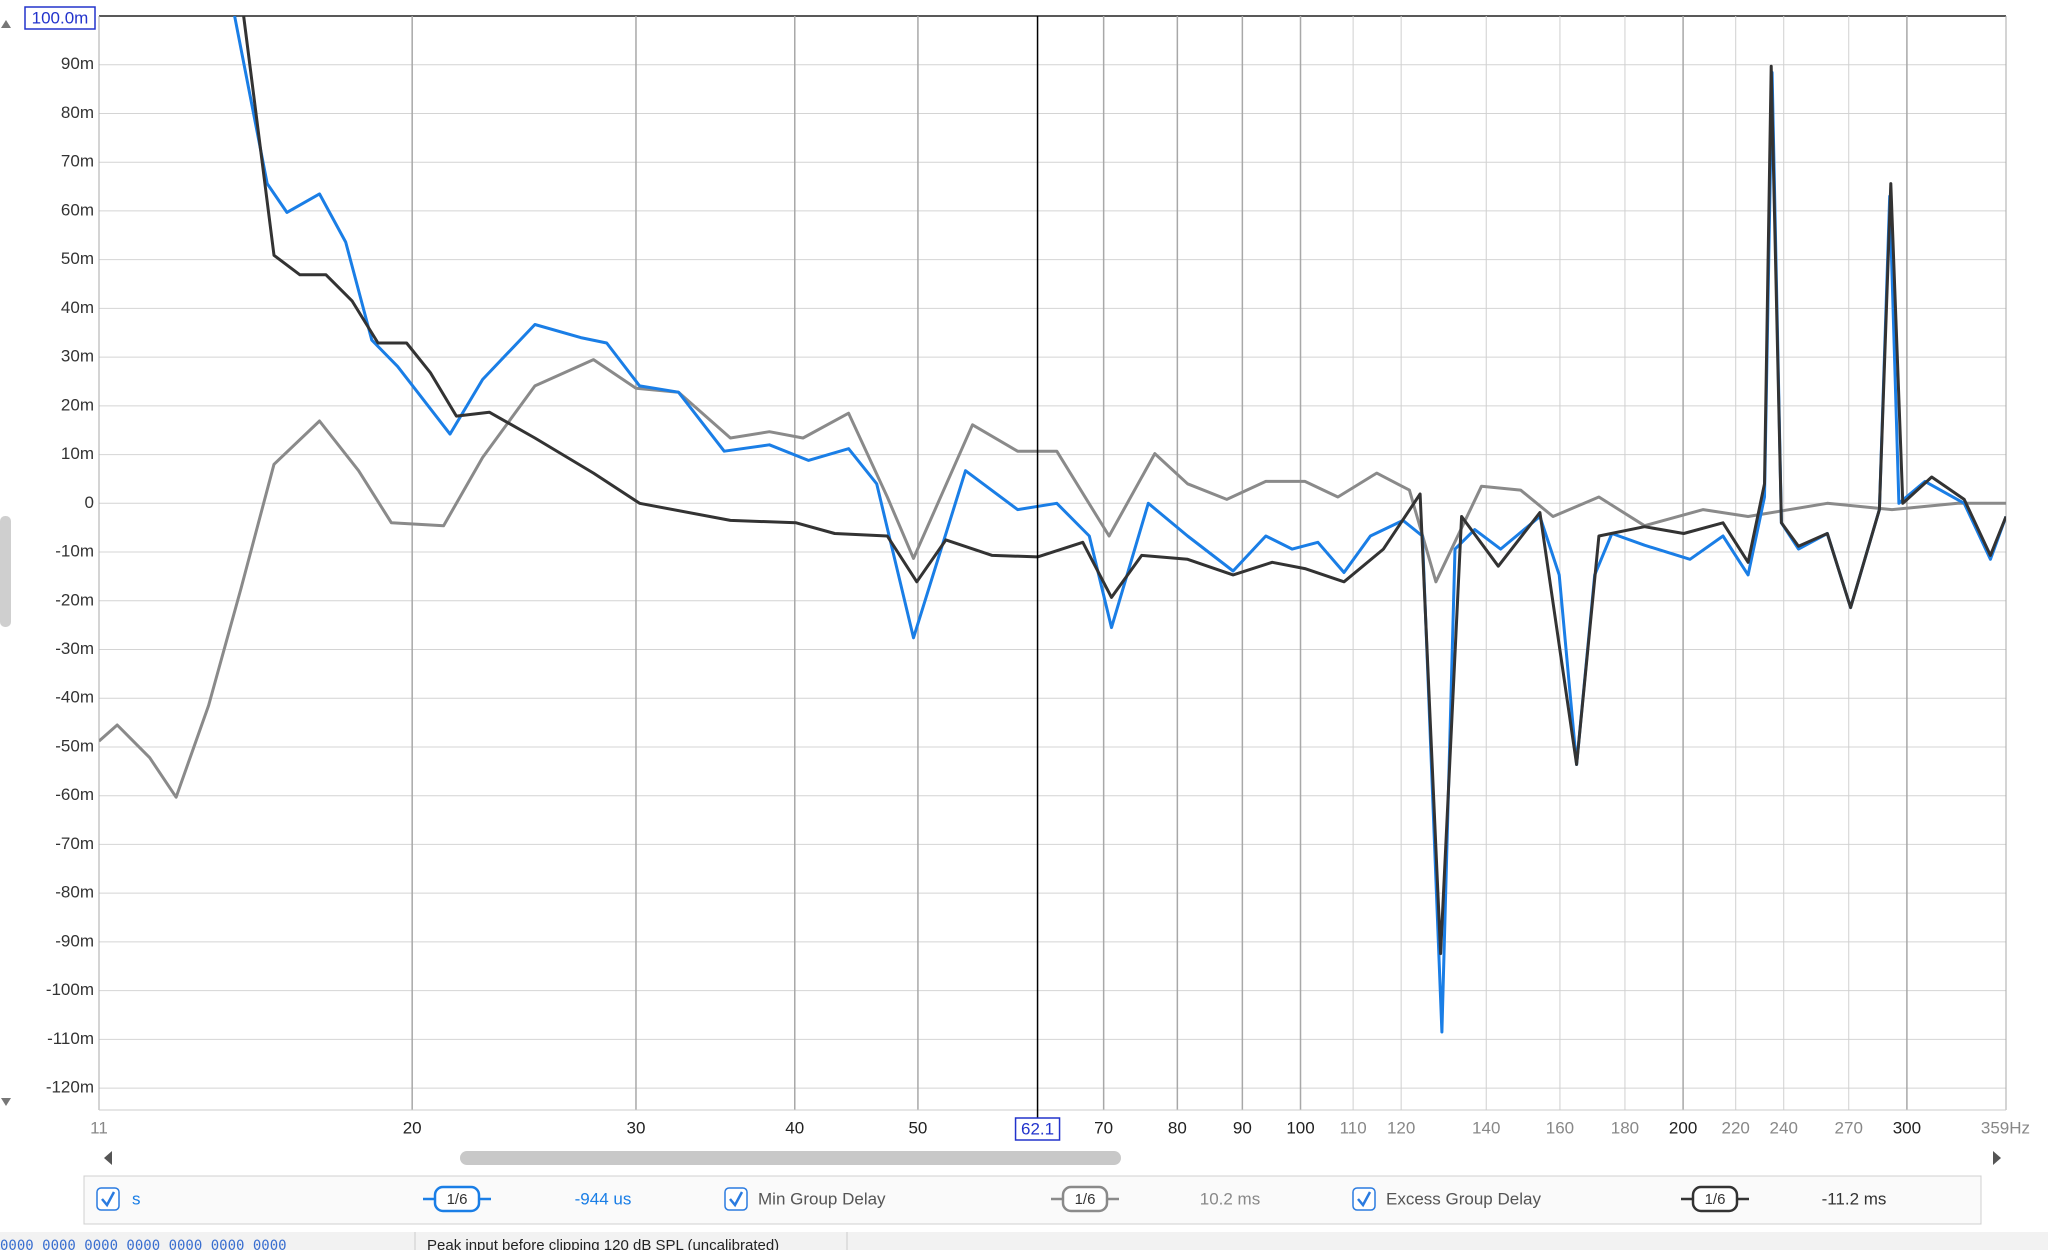 The height and width of the screenshot is (1250, 2048). I want to click on legend-label: Excess Group Delay, so click(1463, 1198).